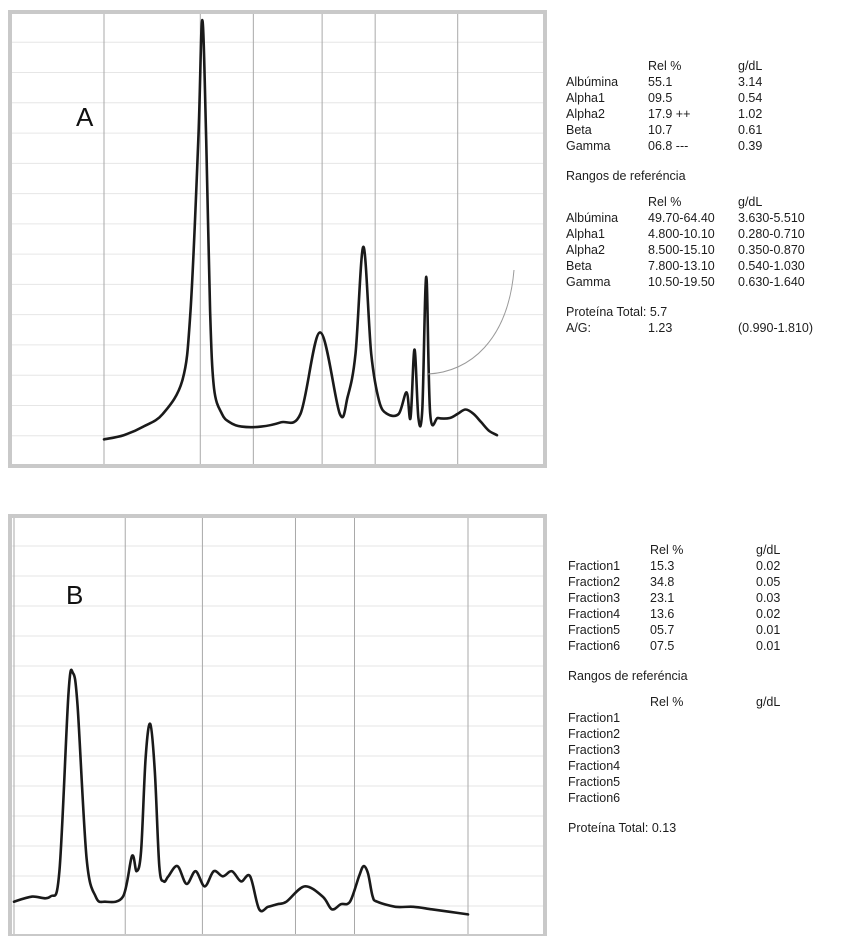 The height and width of the screenshot is (936, 845). I want to click on rel-percent: 4.800-10.10, so click(681, 234).